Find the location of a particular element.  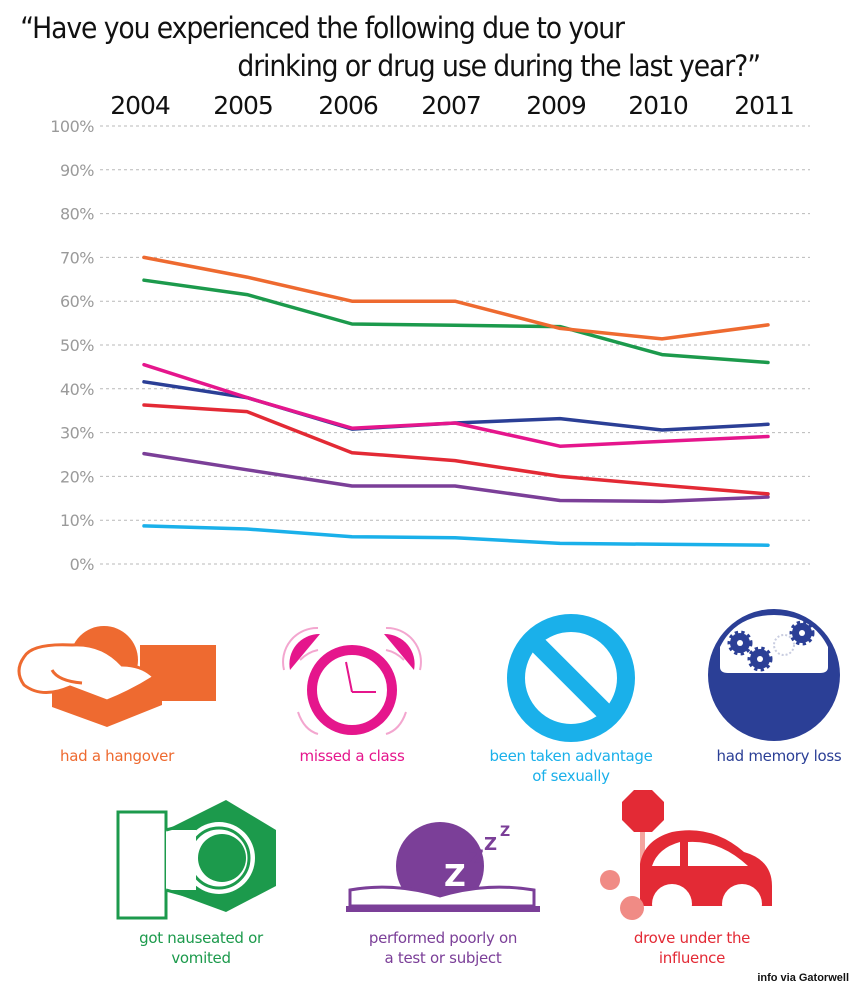

legend-label-hangover: had a hangover is located at coordinates (117, 756).